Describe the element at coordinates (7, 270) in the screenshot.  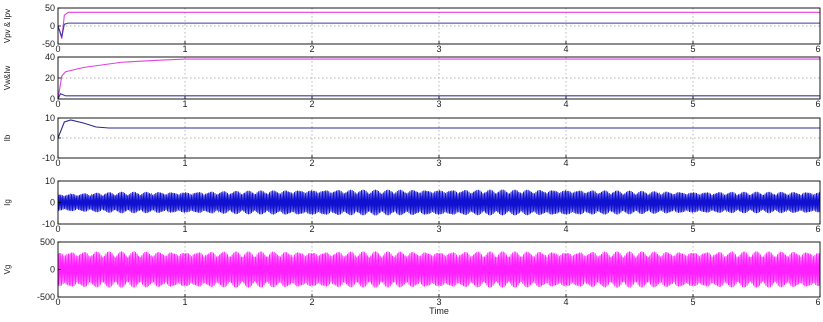
I see `y-axis-label: Vg` at that location.